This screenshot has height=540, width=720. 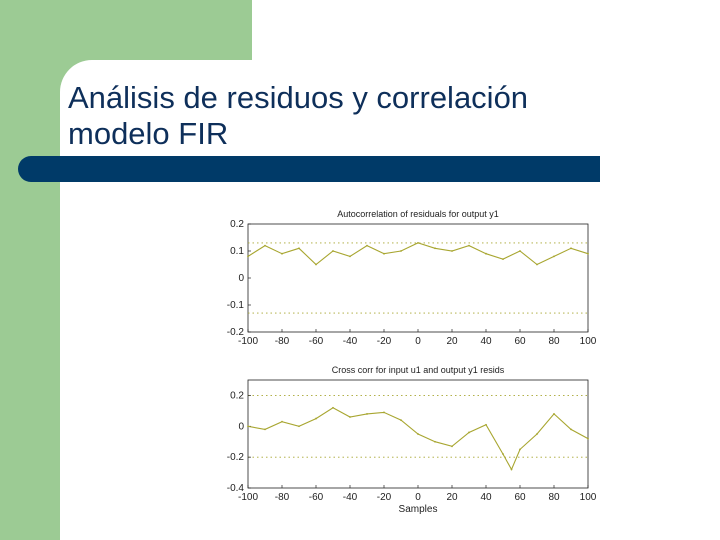 What do you see at coordinates (418, 341) in the screenshot?
I see `chart-0-xtick-label-5: 0` at bounding box center [418, 341].